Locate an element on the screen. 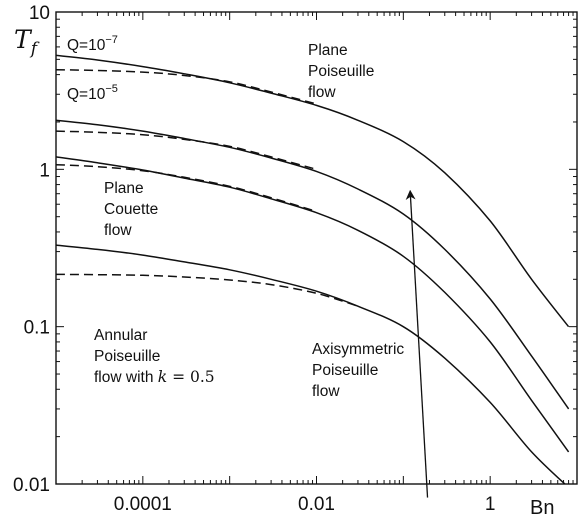 This screenshot has height=521, width=580. y-tick-label: 10 is located at coordinates (39, 13).